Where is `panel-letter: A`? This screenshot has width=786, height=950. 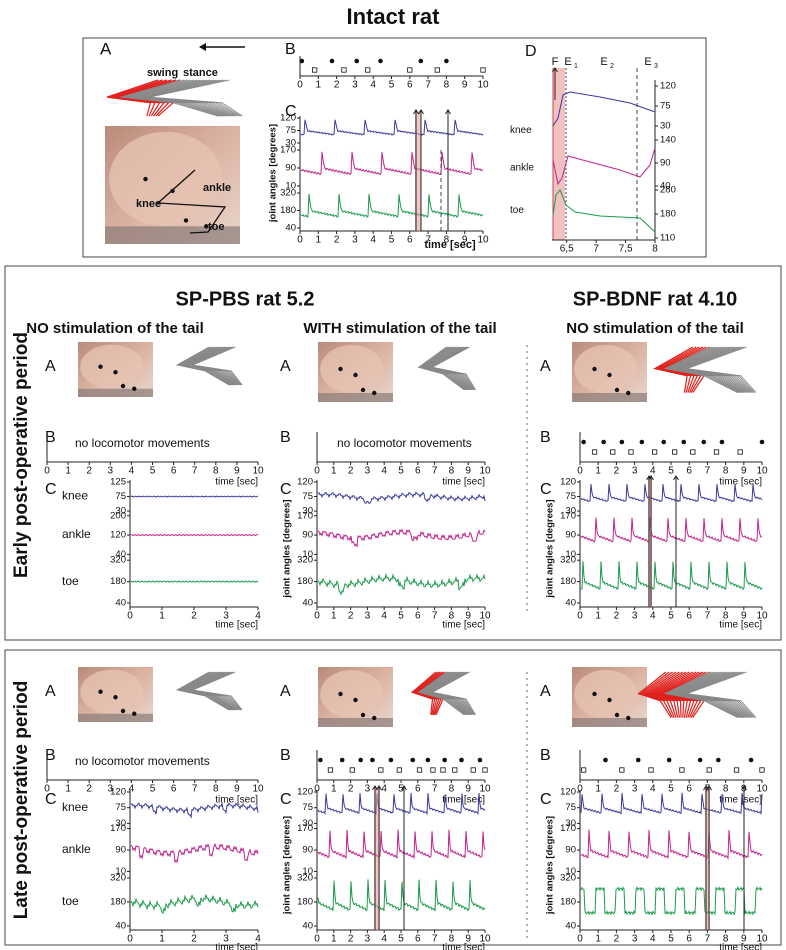 panel-letter: A is located at coordinates (285, 366).